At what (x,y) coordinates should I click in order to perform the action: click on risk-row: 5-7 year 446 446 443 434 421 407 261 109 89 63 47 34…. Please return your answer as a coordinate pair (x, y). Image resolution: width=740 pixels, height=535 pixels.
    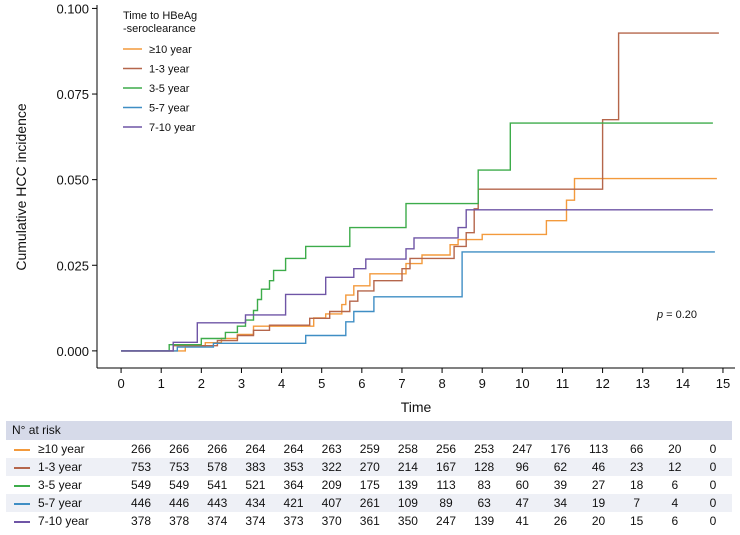
    Looking at the image, I should click on (369, 503).